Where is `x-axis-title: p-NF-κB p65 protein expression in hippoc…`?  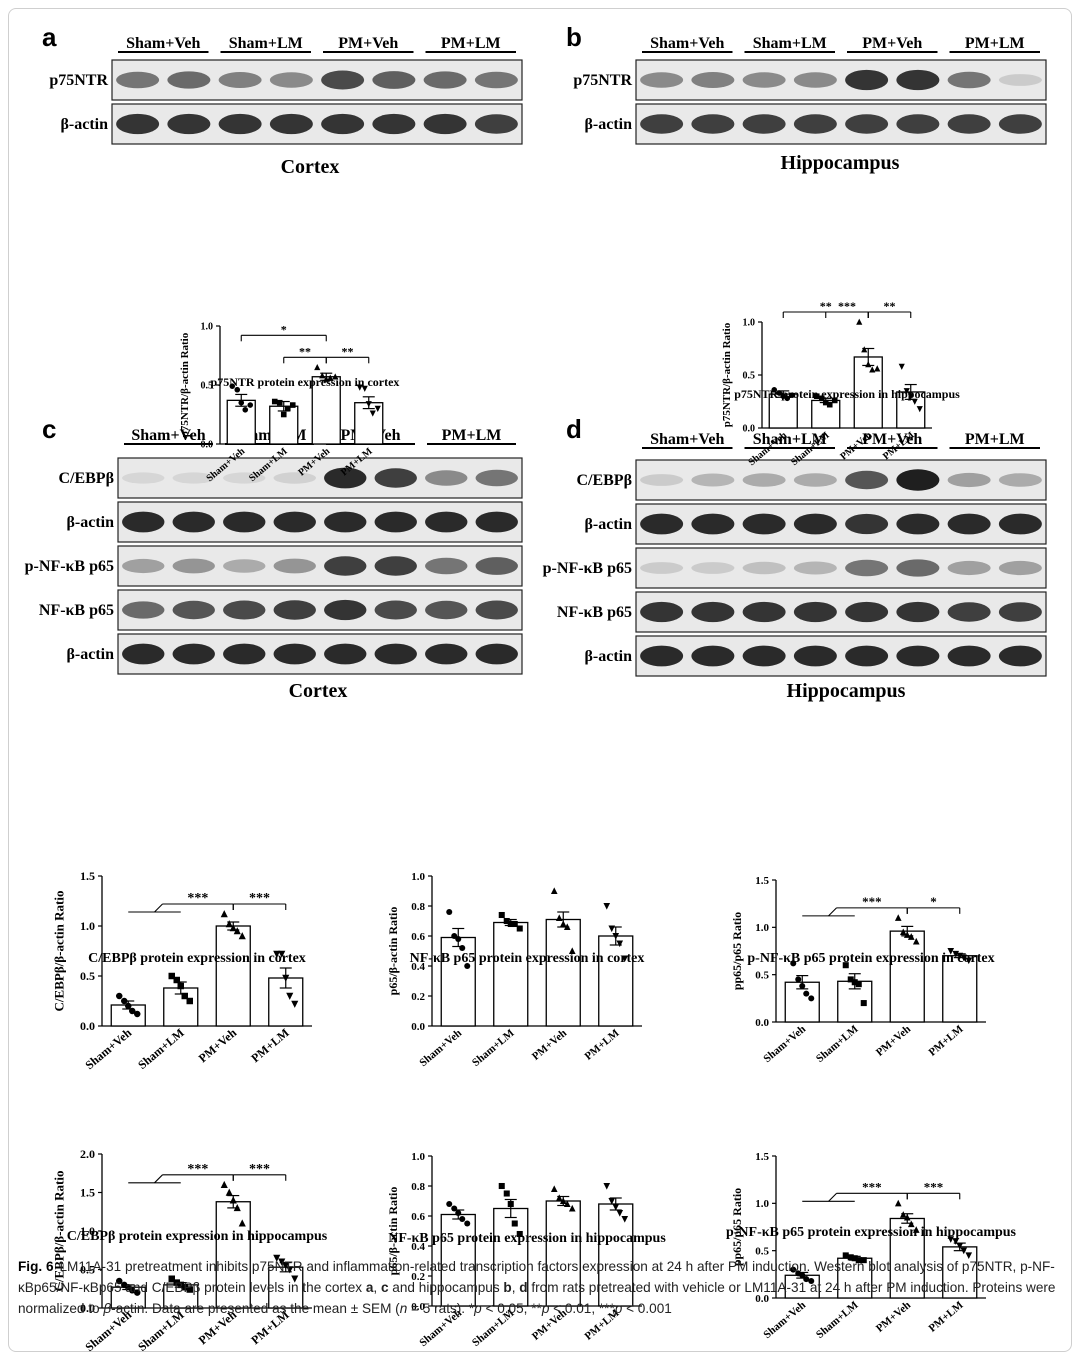
x-axis-title: p-NF-κB p65 protein expression in hippoc… is located at coordinates (871, 1232).